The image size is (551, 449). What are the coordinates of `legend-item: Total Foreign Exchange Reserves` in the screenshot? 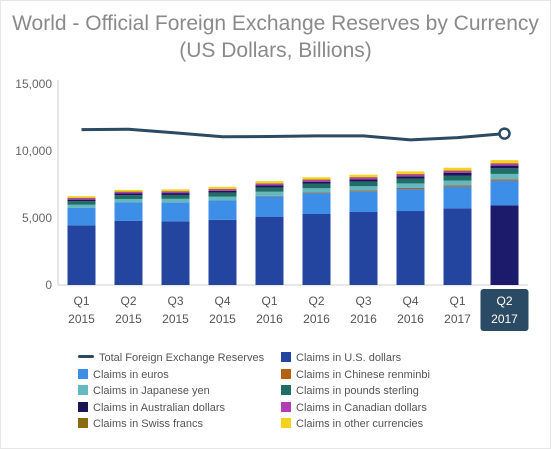 It's located at (171, 358).